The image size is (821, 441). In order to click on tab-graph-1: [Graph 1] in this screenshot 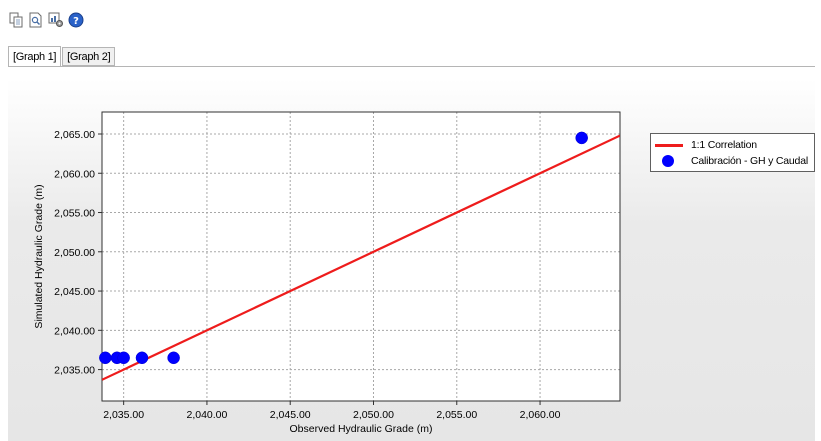, I will do `click(35, 56)`.